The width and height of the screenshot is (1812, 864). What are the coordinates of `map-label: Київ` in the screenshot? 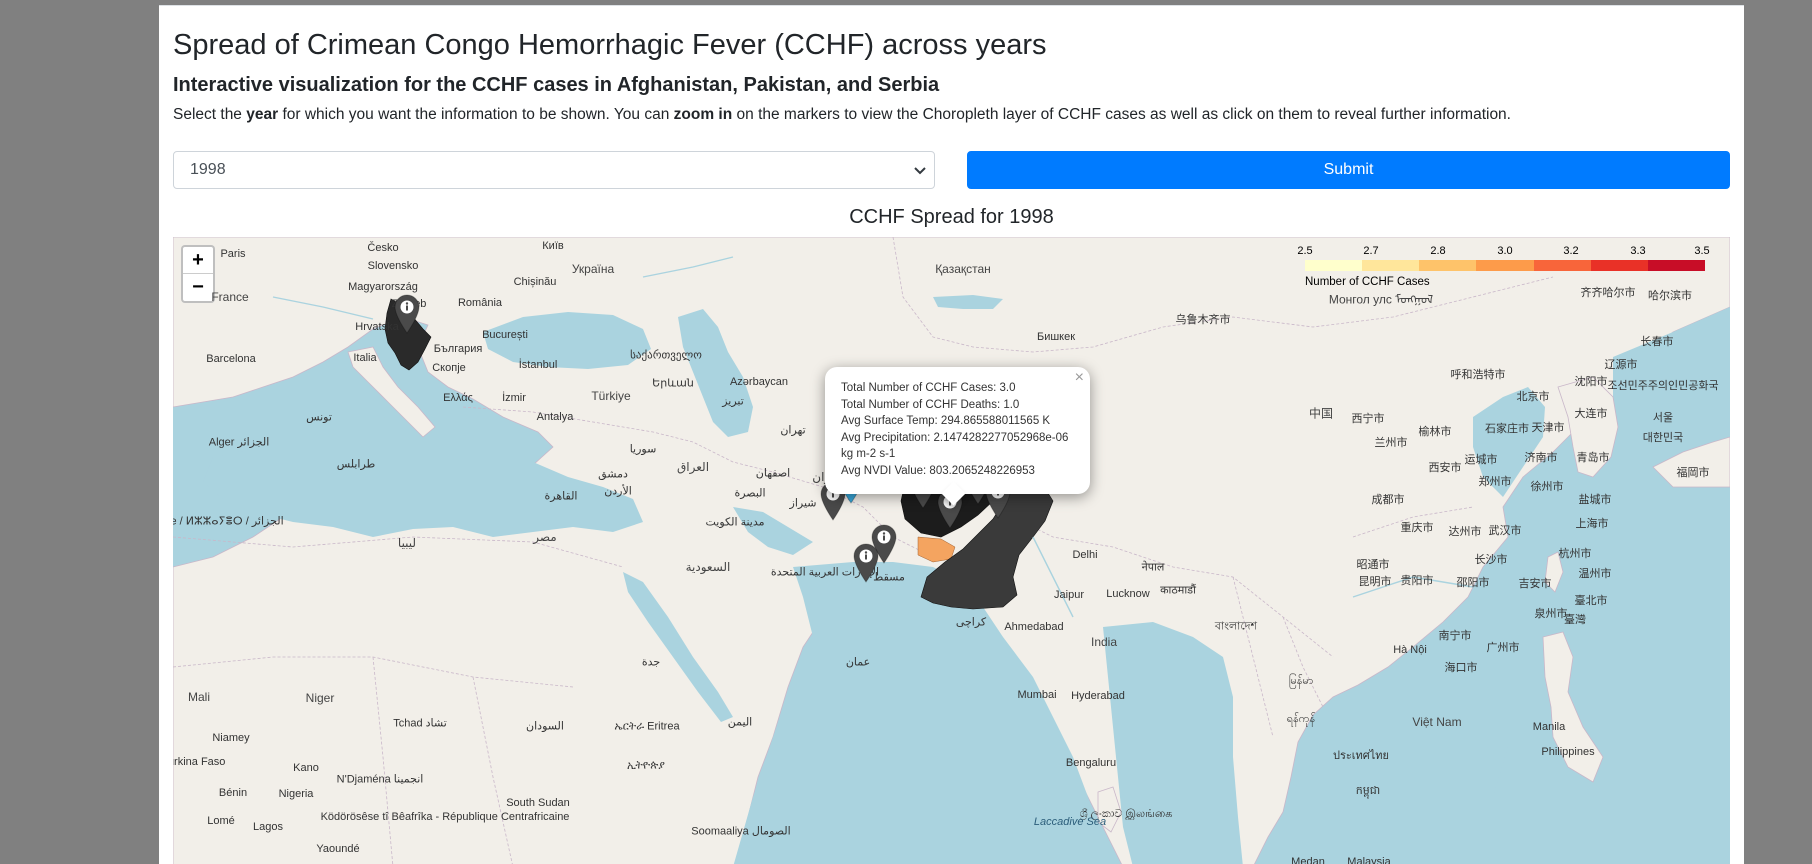 It's located at (553, 246).